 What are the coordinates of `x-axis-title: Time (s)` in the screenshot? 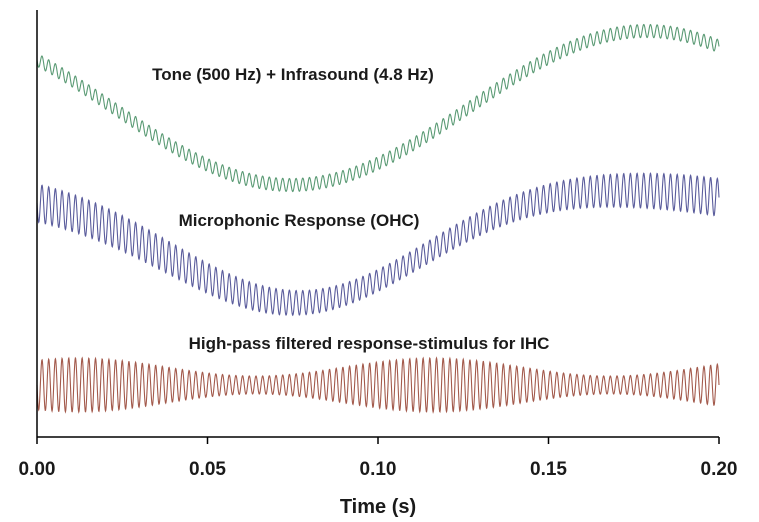 It's located at (378, 507).